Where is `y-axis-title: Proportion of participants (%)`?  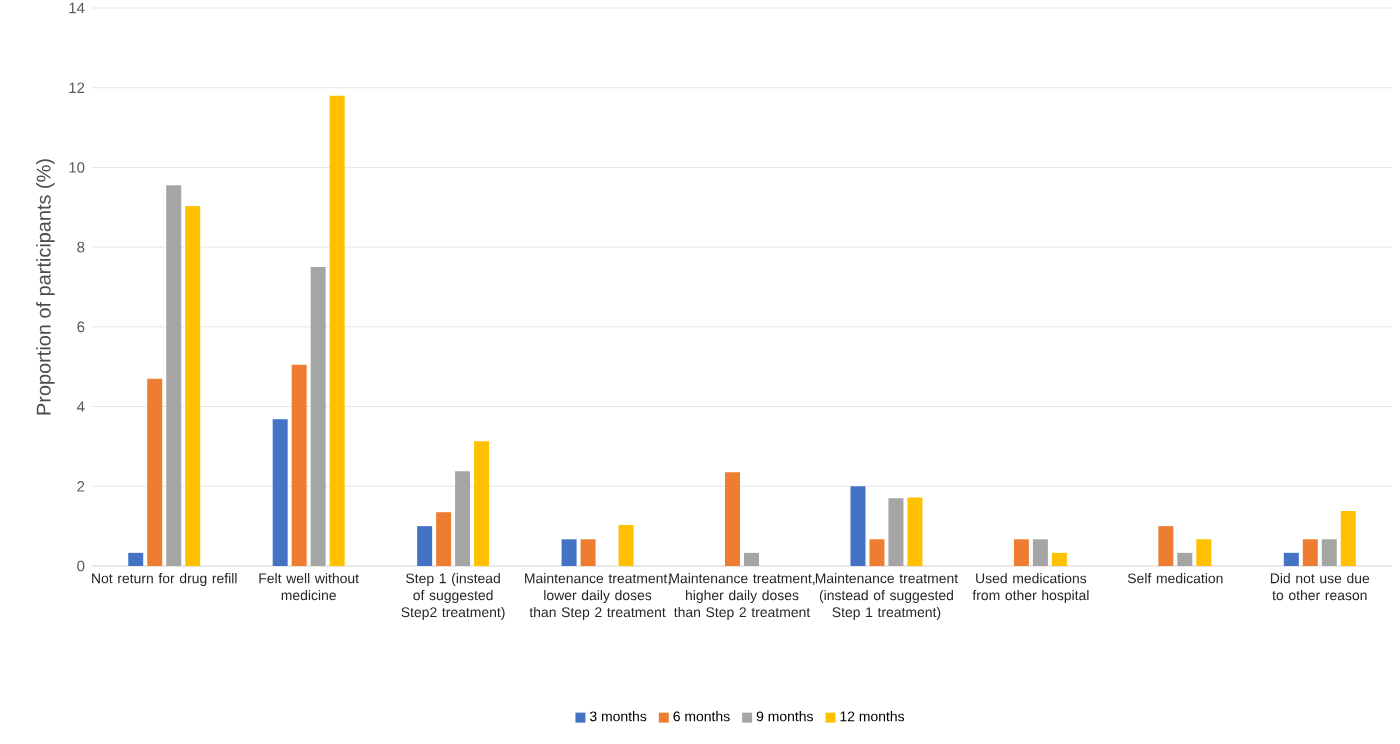 y-axis-title: Proportion of participants (%) is located at coordinates (45, 287).